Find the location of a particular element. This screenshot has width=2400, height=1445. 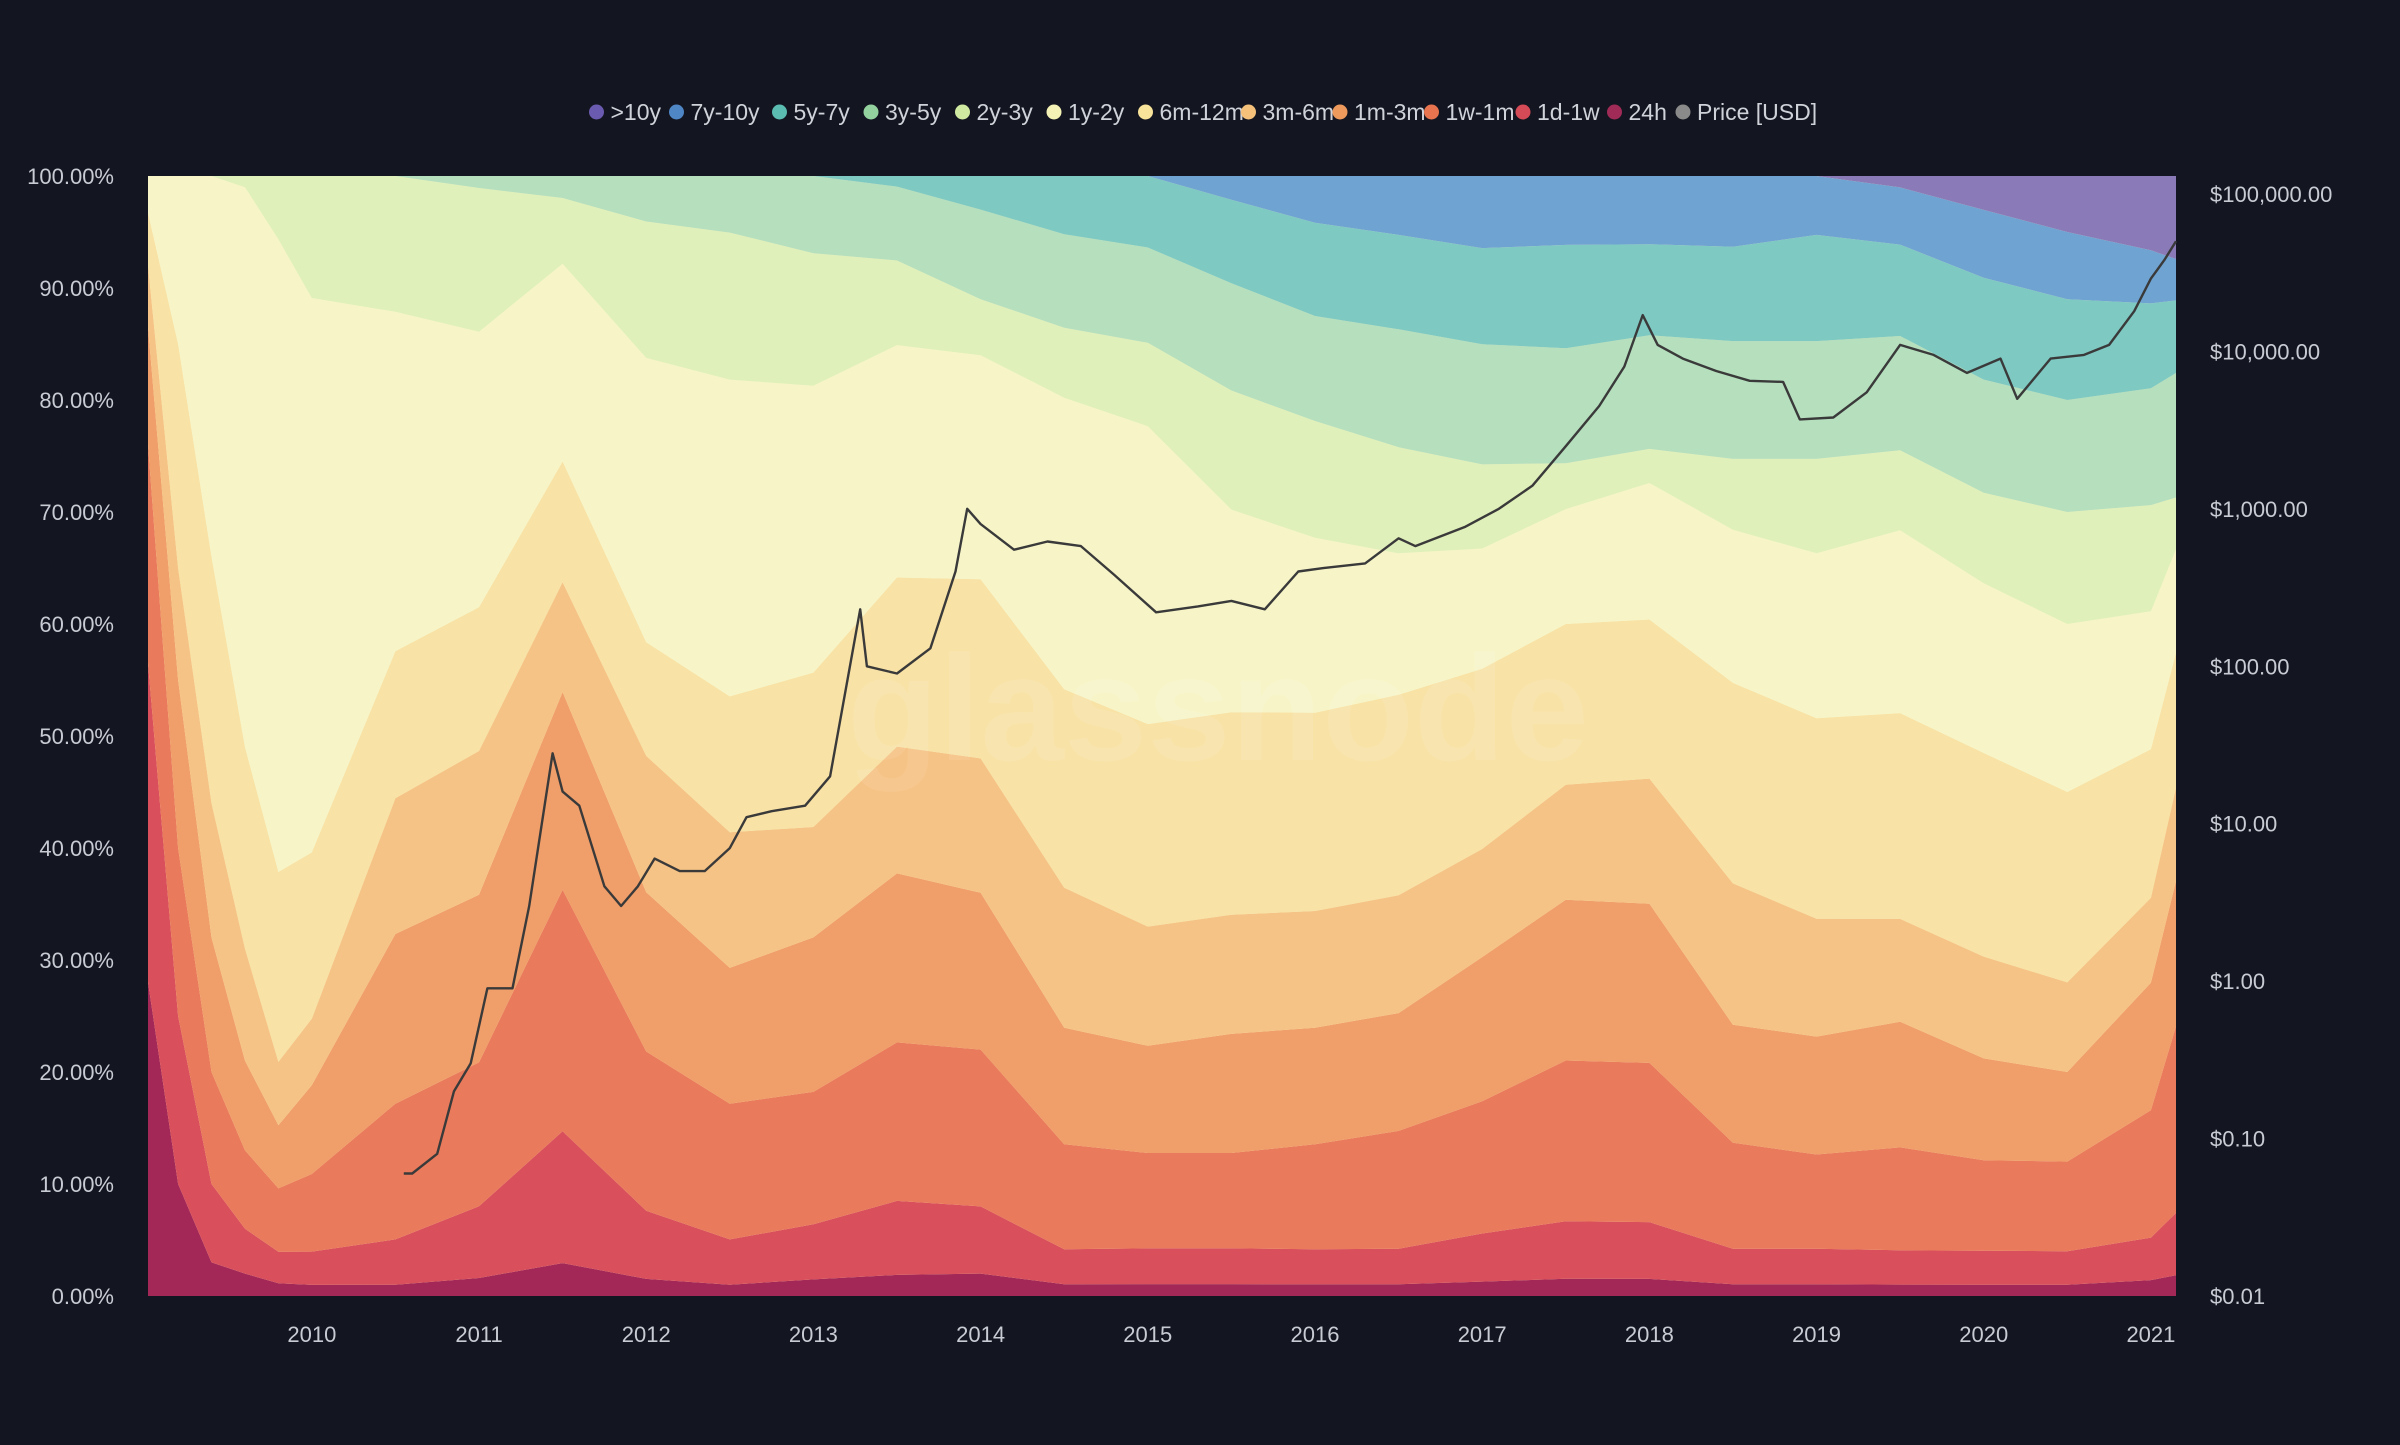

legend-label-7y-10y: 7y-10y is located at coordinates (726, 112).